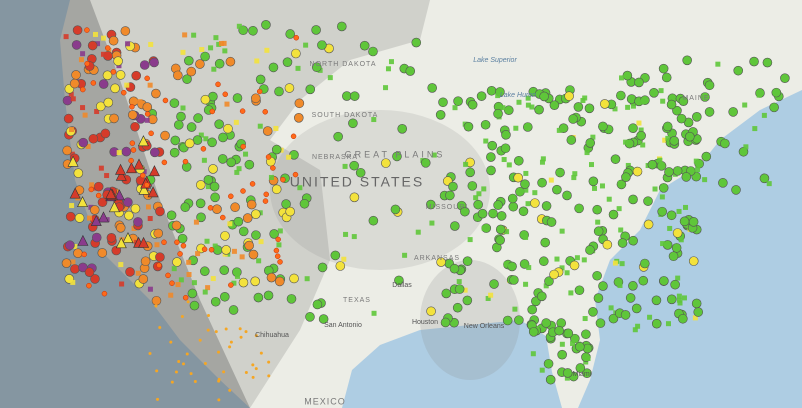 The image size is (802, 408). What do you see at coordinates (343, 64) in the screenshot?
I see `state-label: NORTH DAKOTA` at bounding box center [343, 64].